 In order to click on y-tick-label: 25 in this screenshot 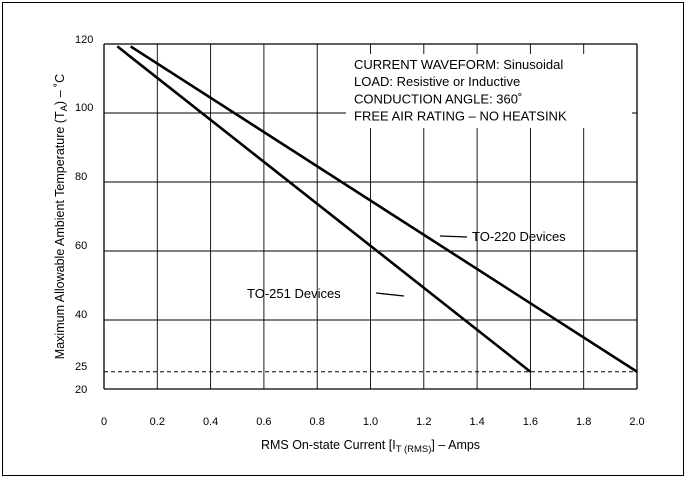, I will do `click(81, 367)`.